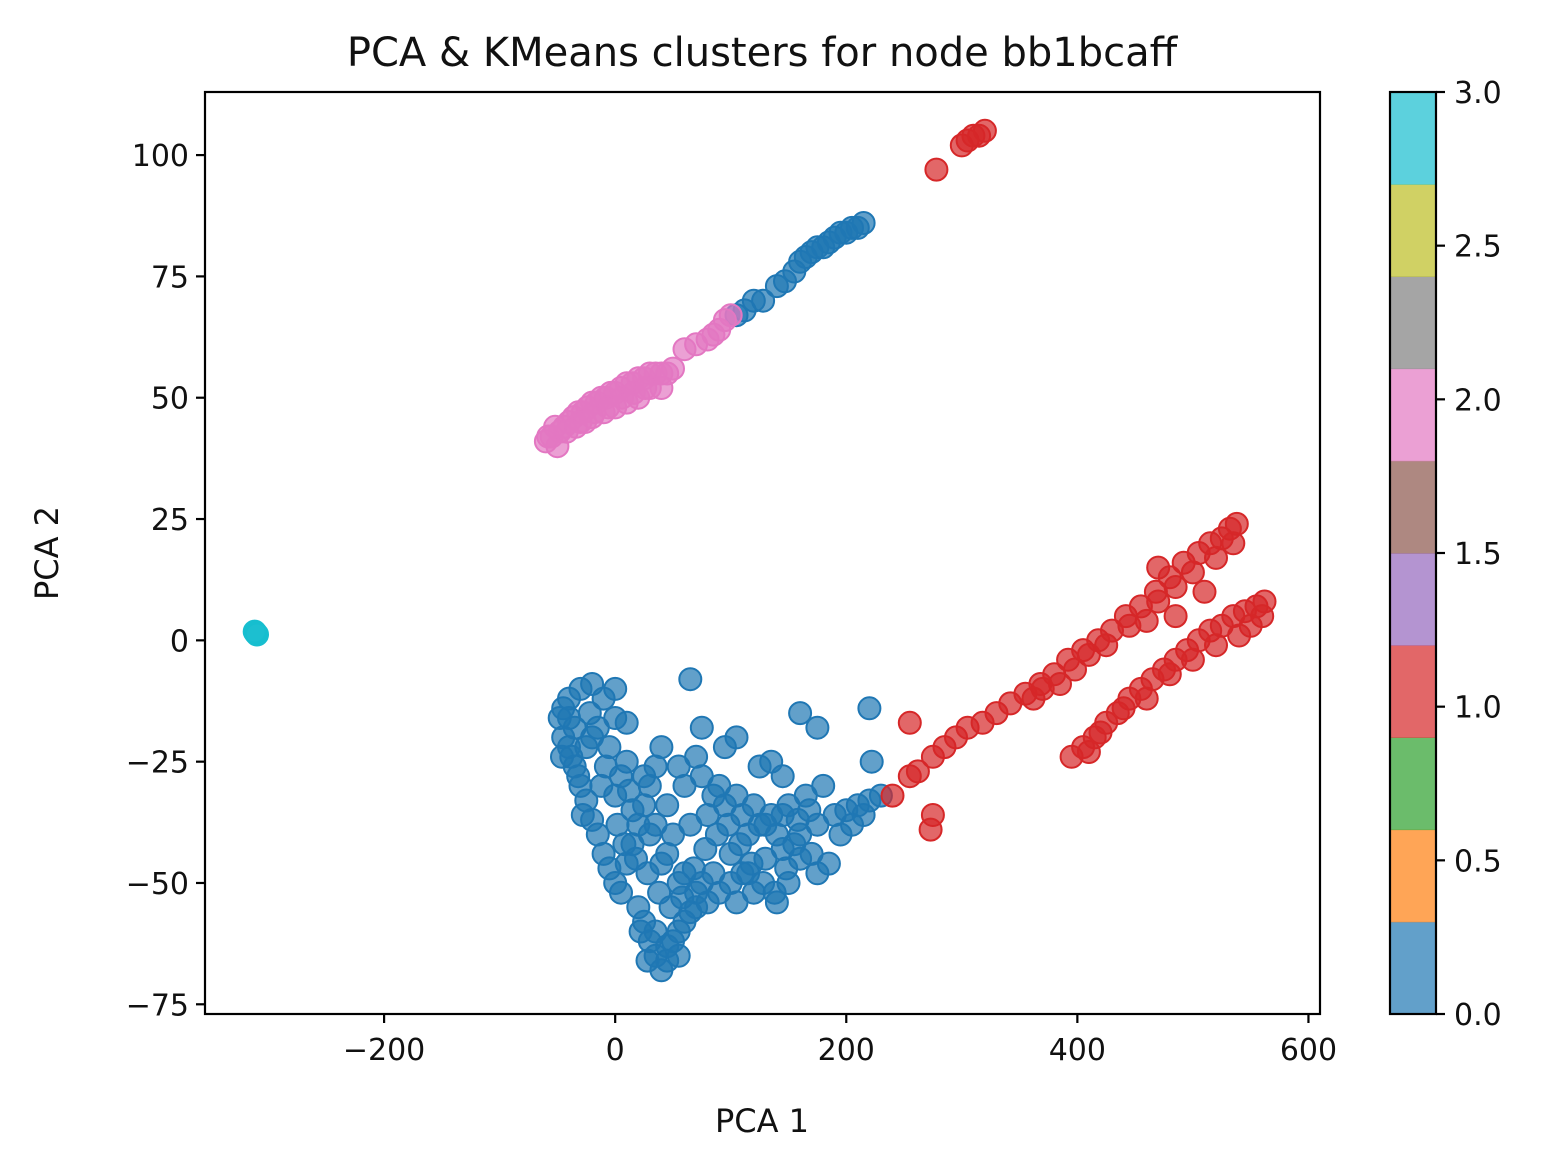 This screenshot has height=1172, width=1561. I want to click on x-axis-ticks: −200 0 200 400 600, so click(840, 1041).